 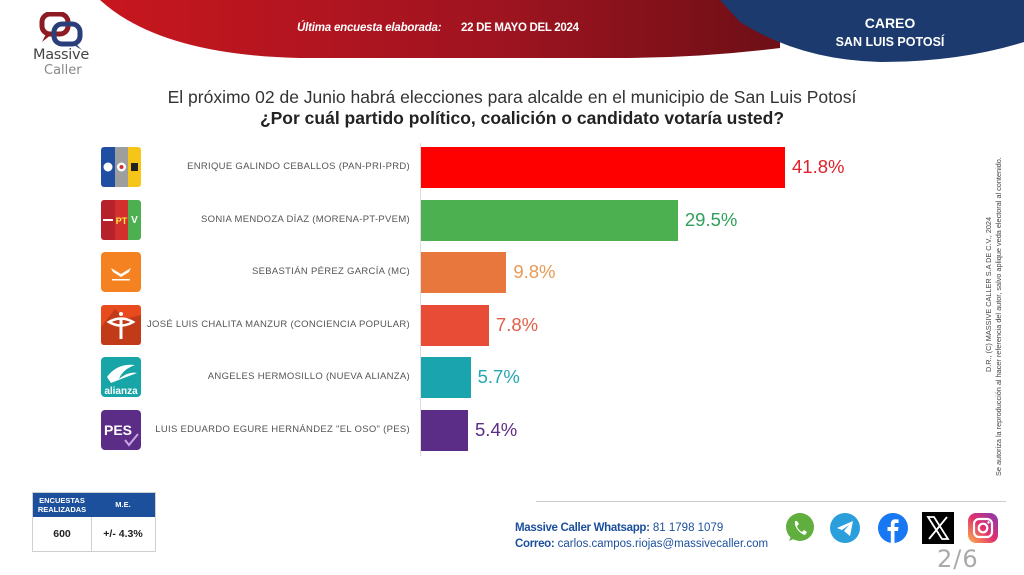 What do you see at coordinates (118, 430) in the screenshot?
I see `svg-text: PES` at bounding box center [118, 430].